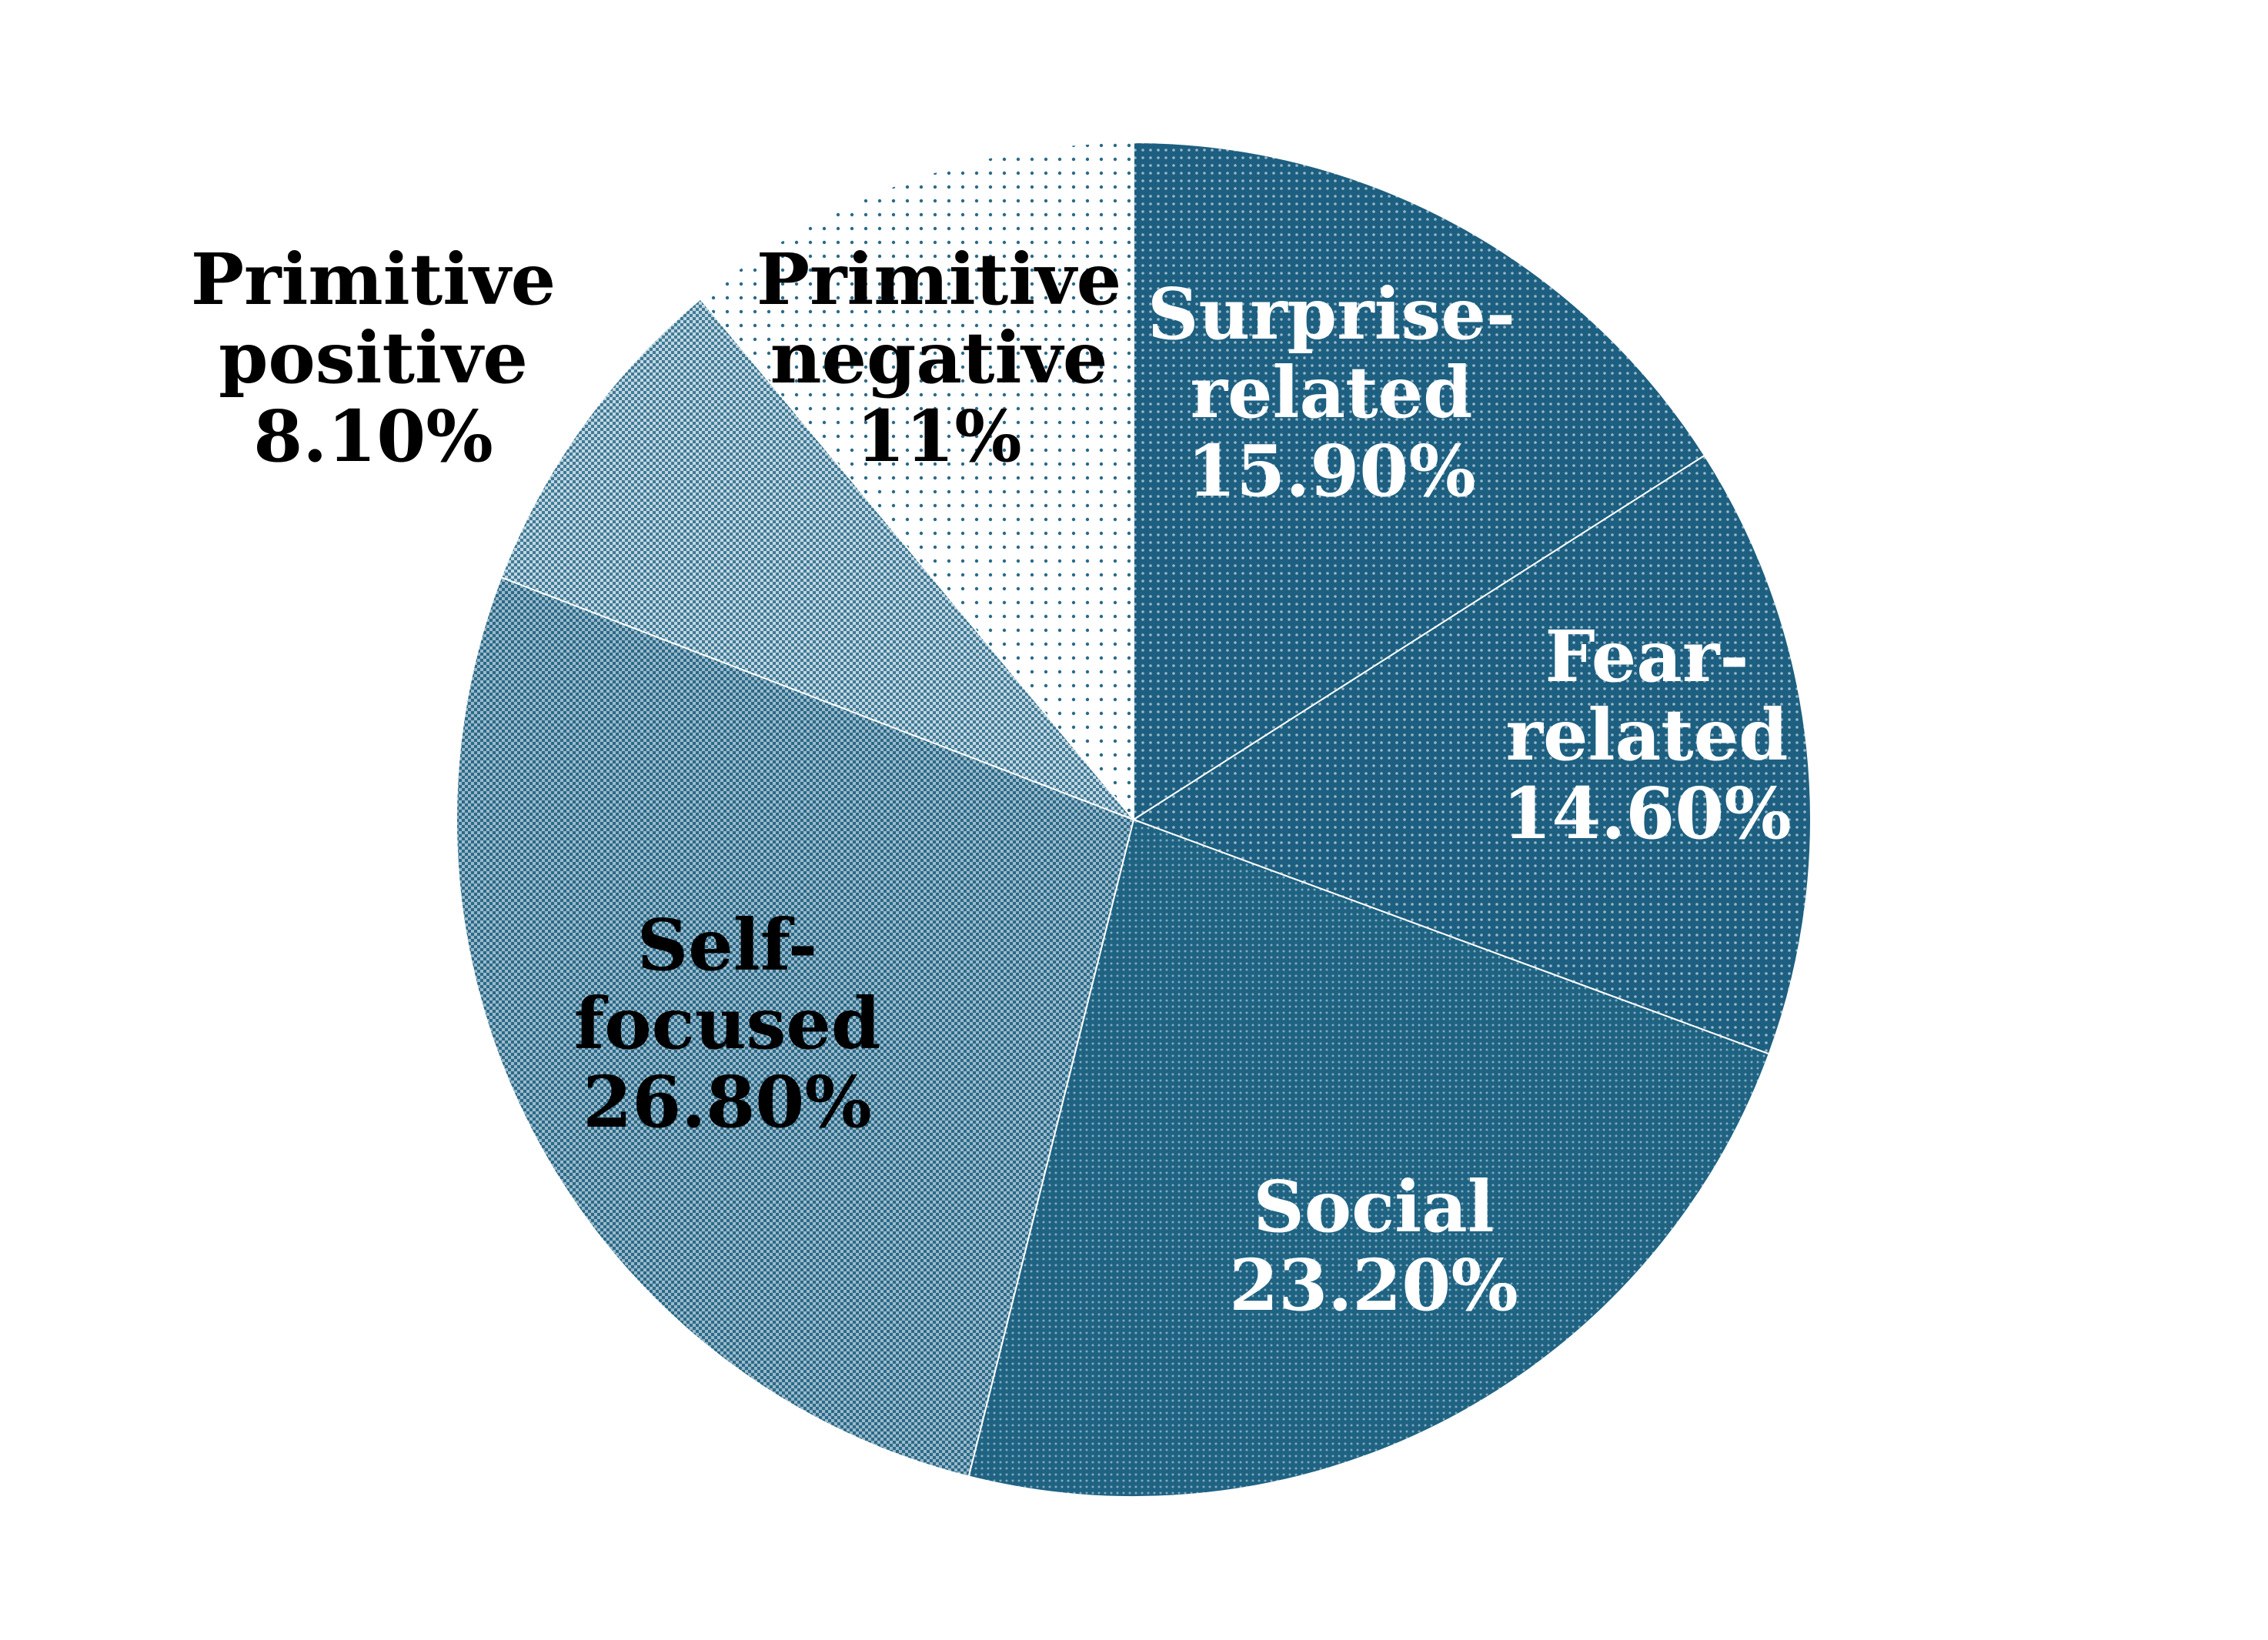 This screenshot has width=2268, height=1640. I want to click on slice-label-4: Primitive positive 8.10%, so click(373, 358).